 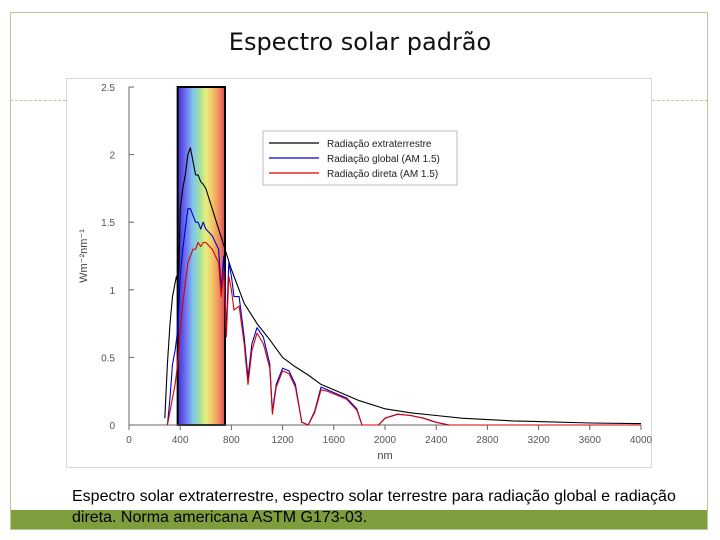 What do you see at coordinates (231, 440) in the screenshot?
I see `x-tick-label: 800` at bounding box center [231, 440].